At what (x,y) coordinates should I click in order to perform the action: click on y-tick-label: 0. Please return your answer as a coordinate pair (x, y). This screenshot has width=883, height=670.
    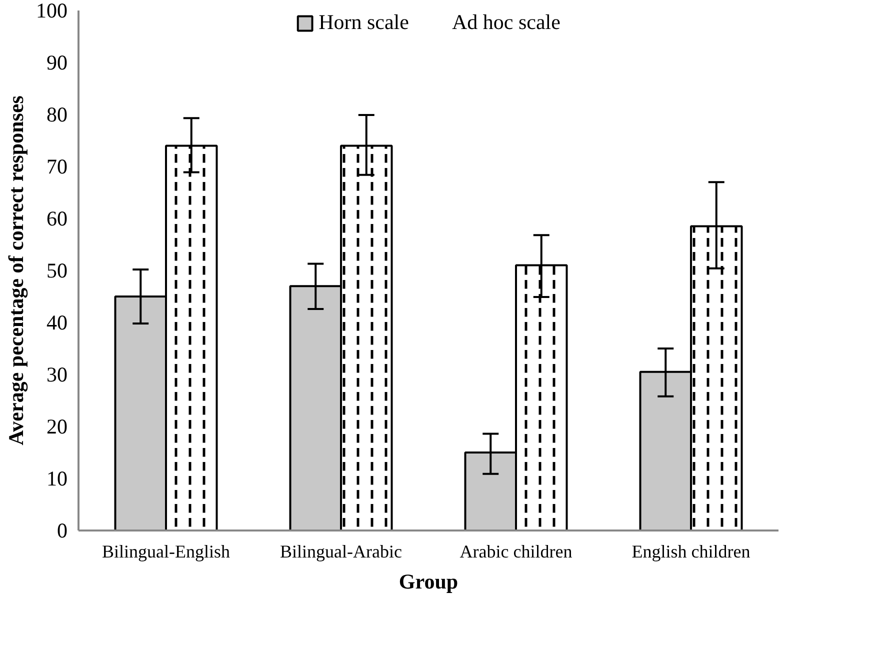
    Looking at the image, I should click on (62, 530).